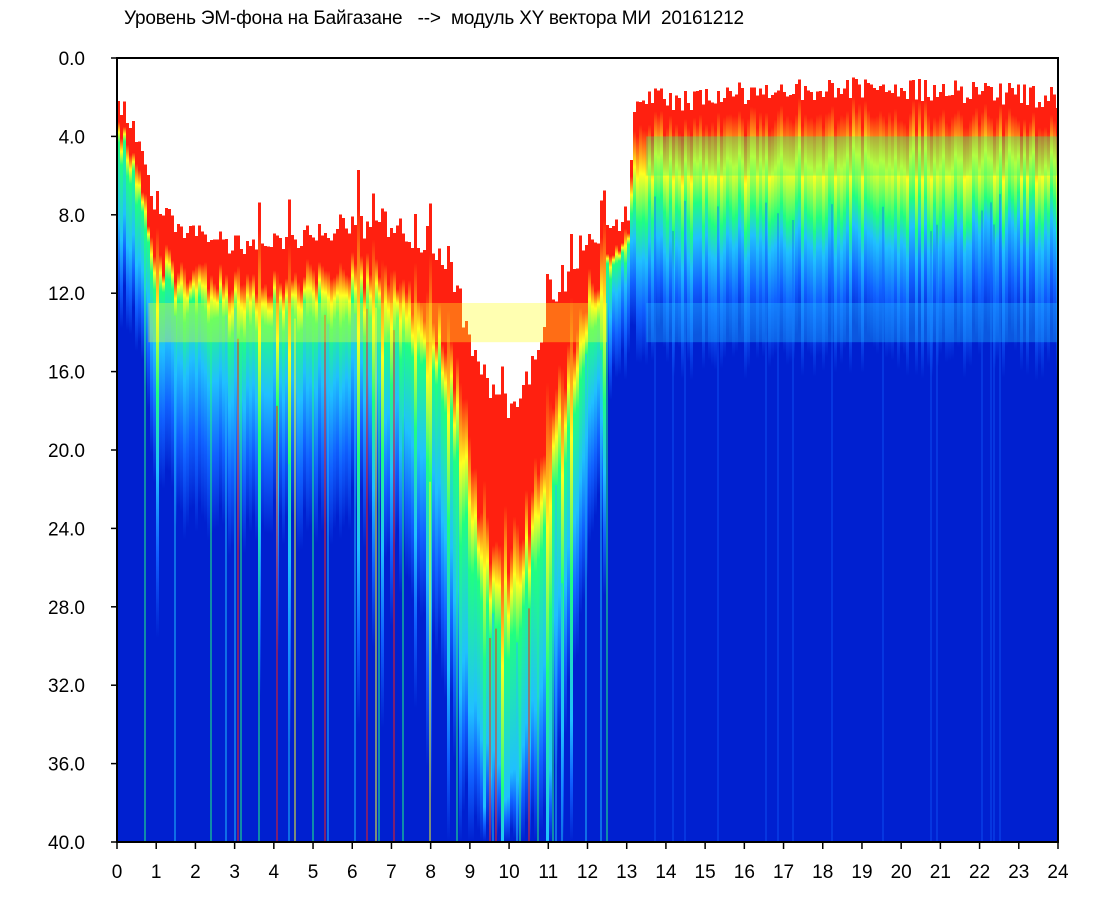  I want to click on x-tick-label: 13, so click(626, 872).